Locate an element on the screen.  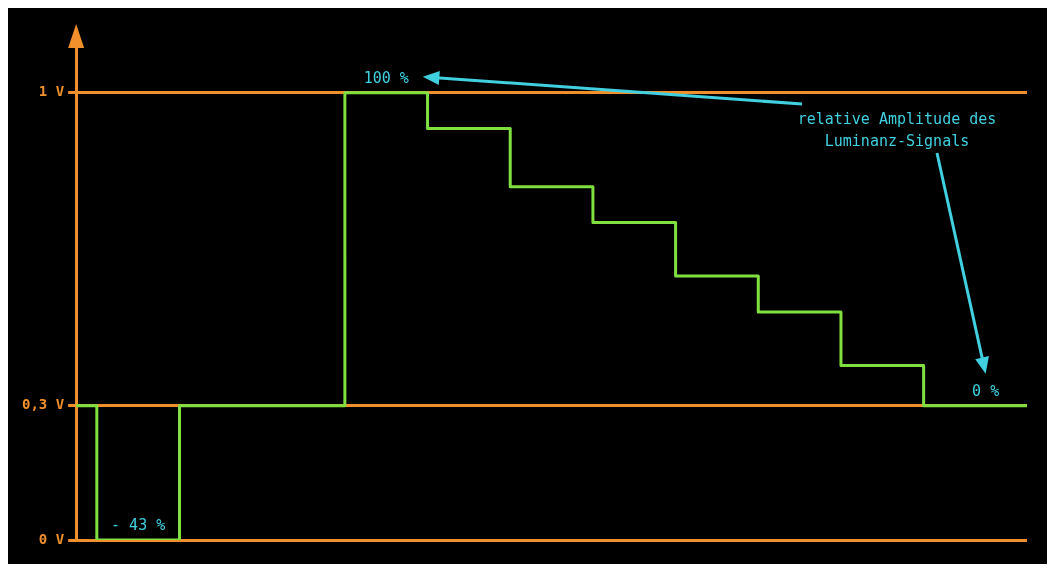
y-tick-label: 0,3 V is located at coordinates (43, 404).